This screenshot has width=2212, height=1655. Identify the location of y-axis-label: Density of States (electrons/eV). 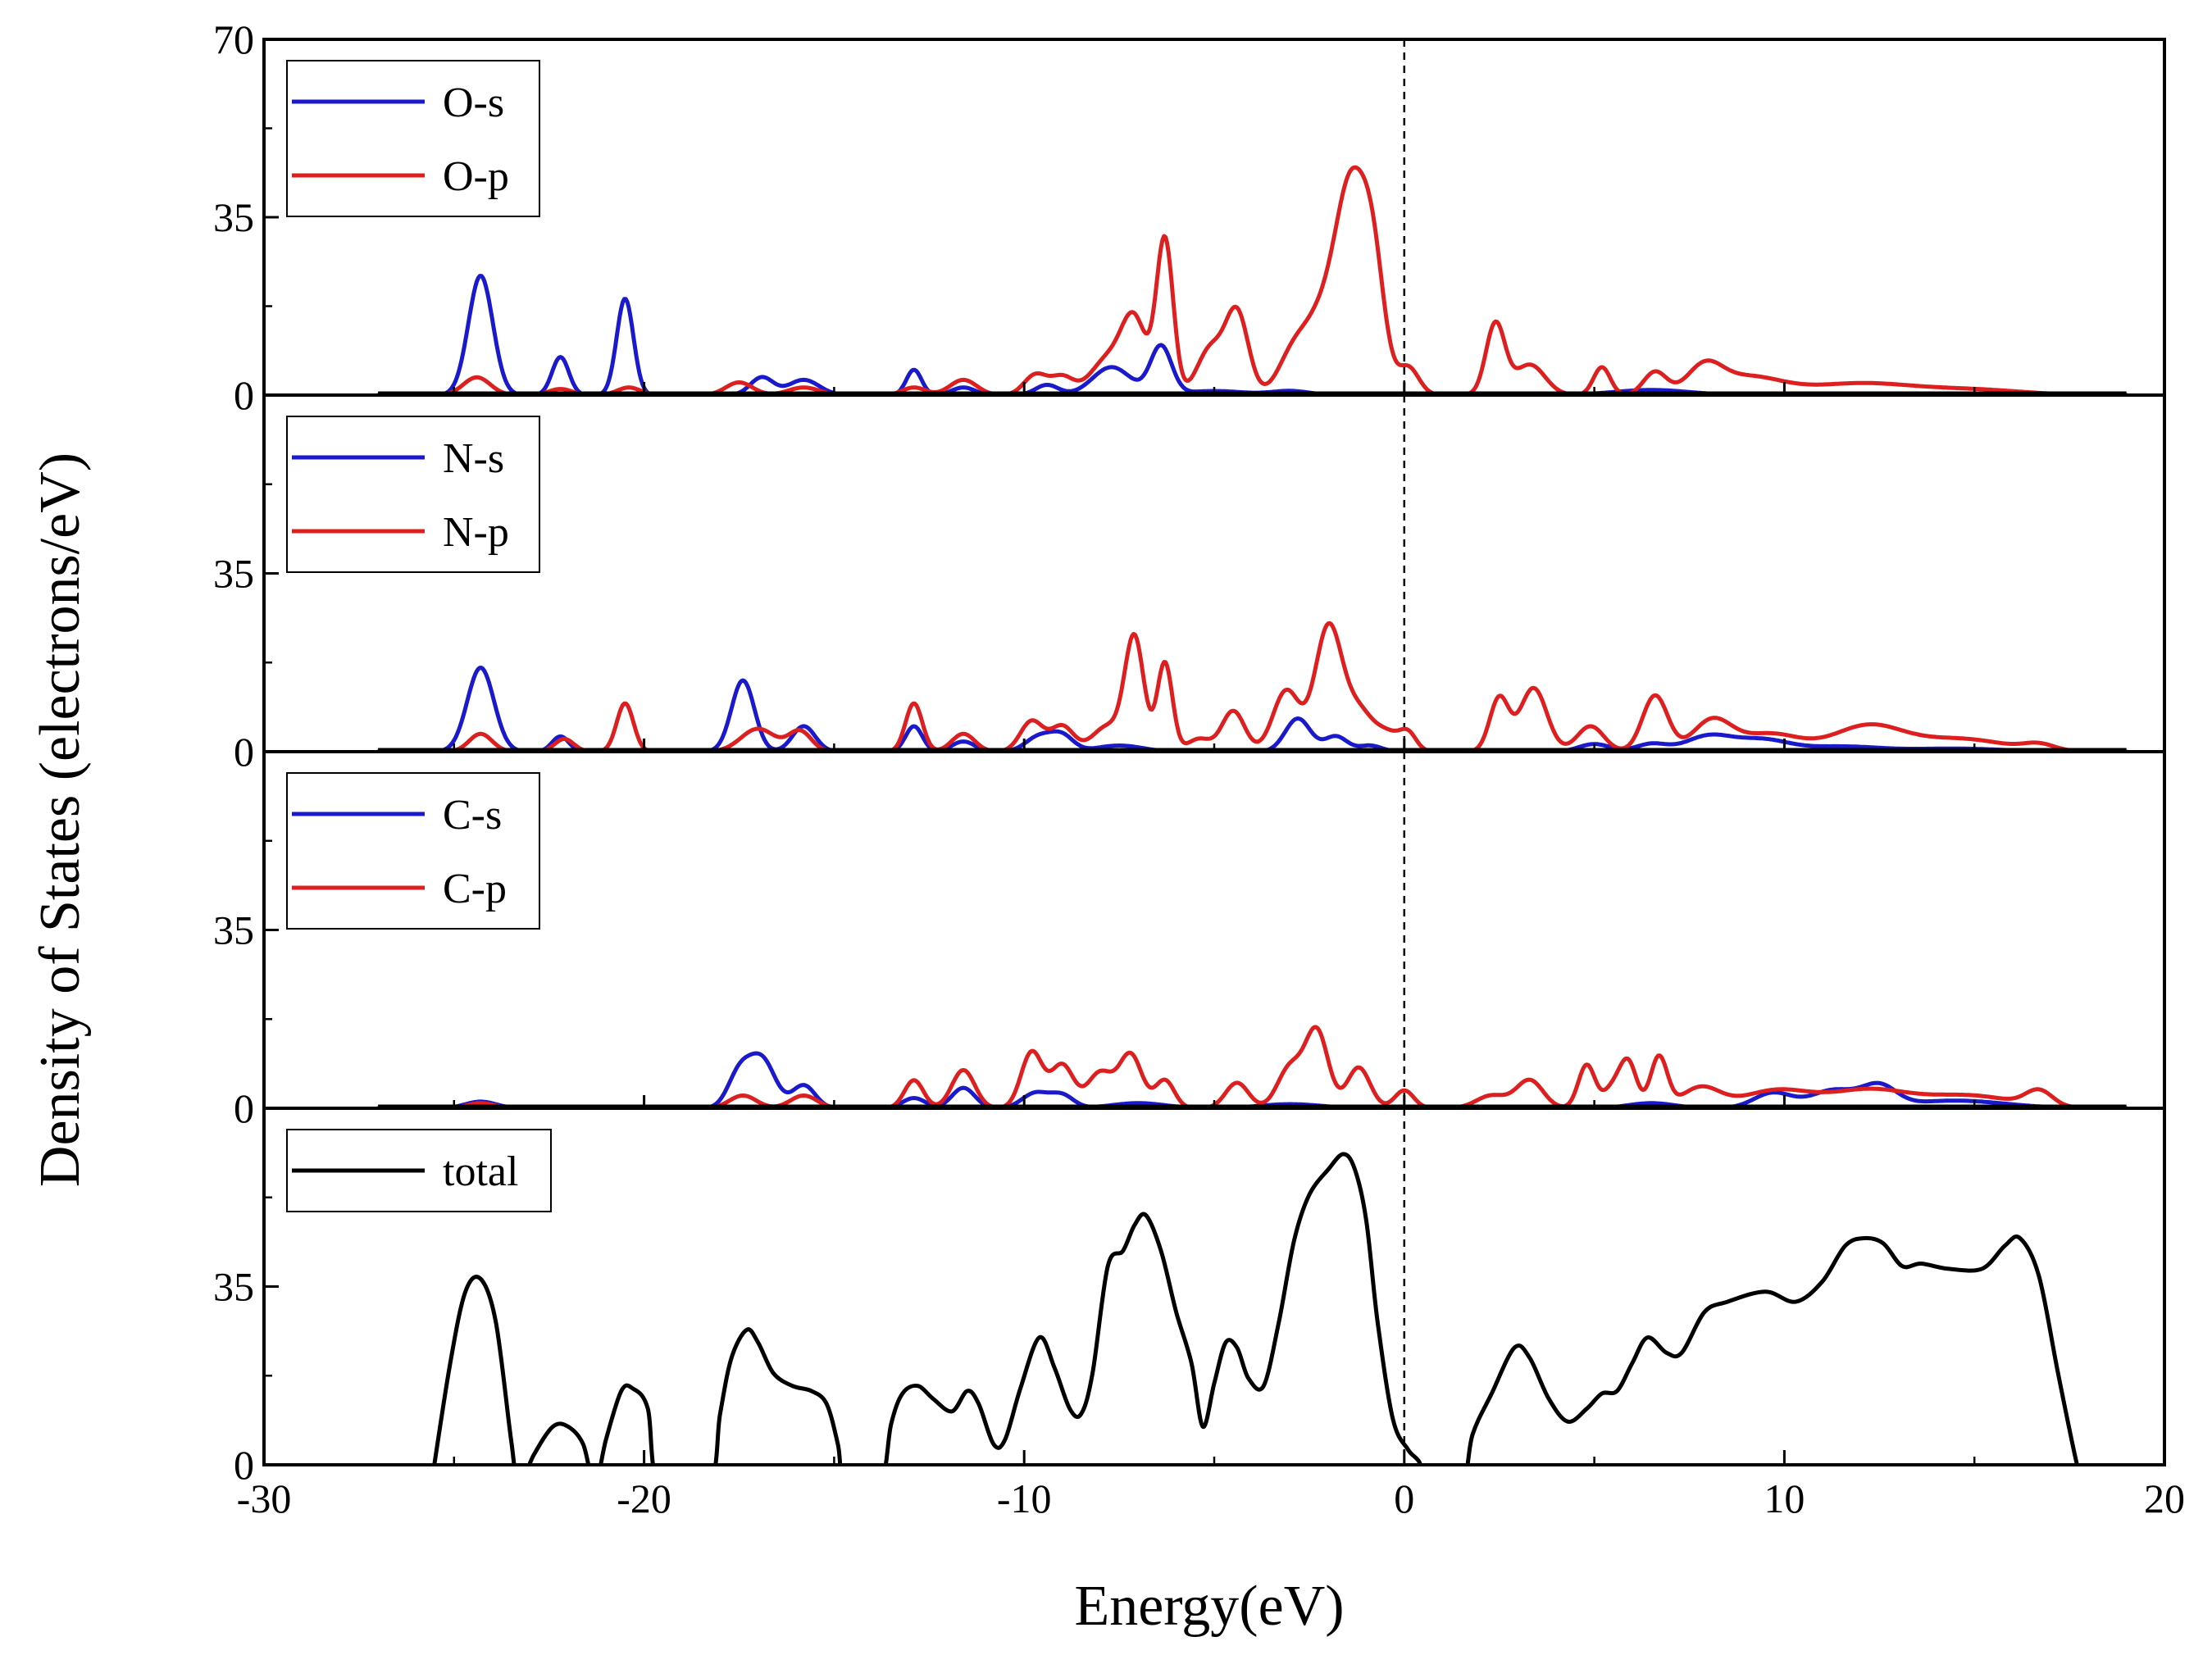
(61, 819).